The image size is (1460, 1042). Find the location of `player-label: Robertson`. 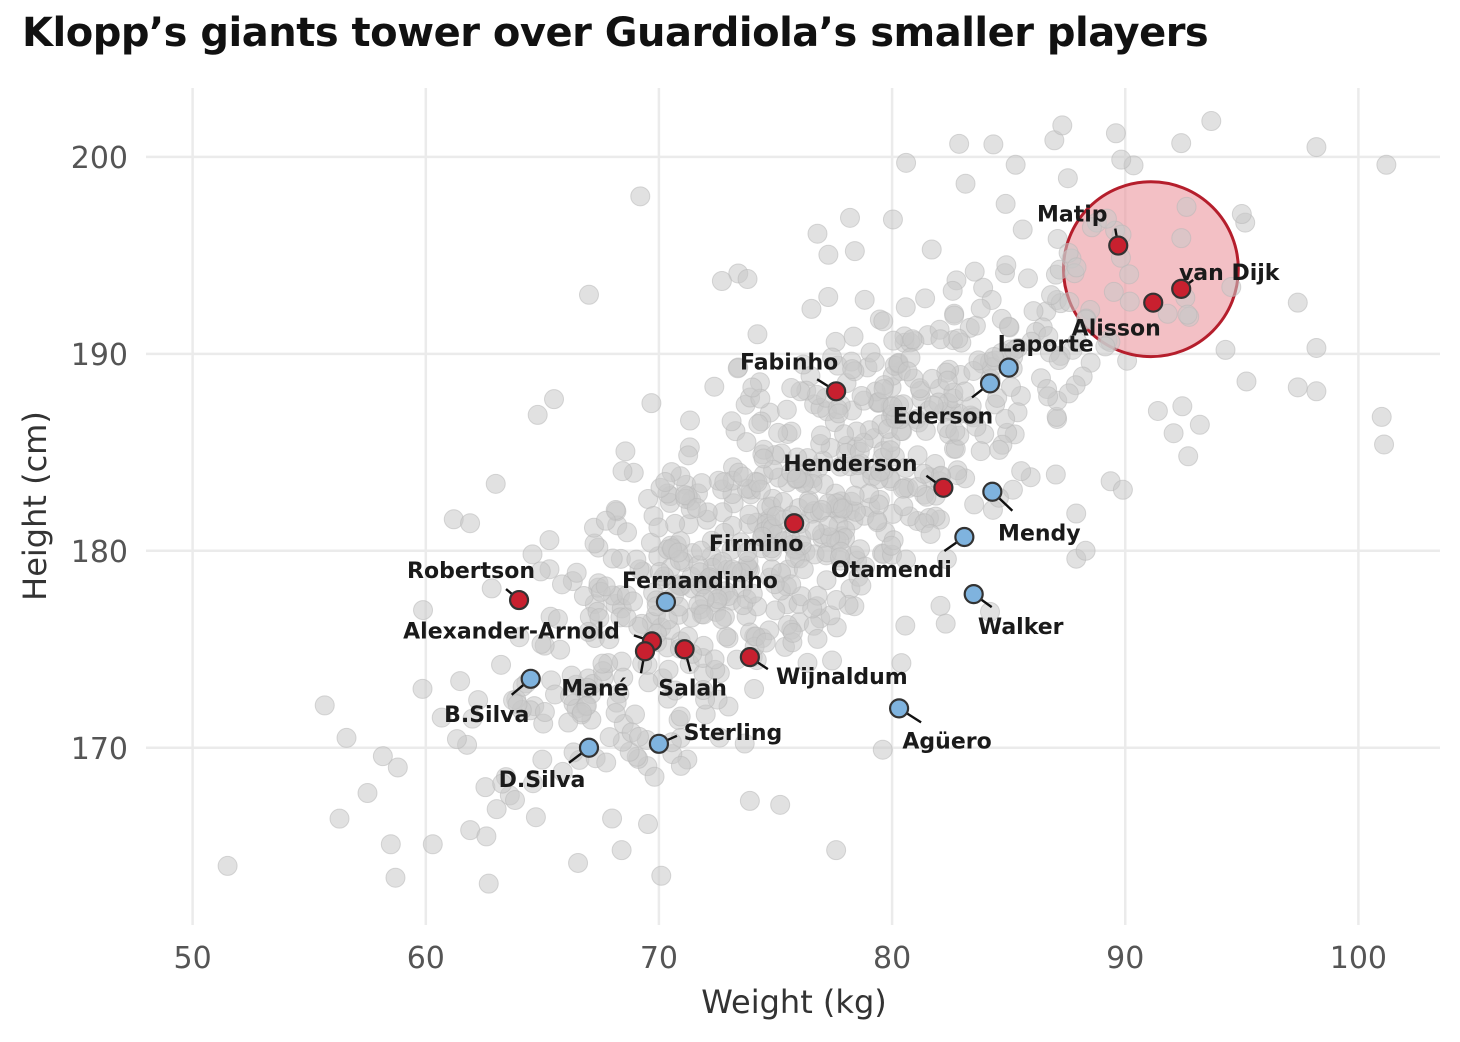

player-label: Robertson is located at coordinates (471, 571).